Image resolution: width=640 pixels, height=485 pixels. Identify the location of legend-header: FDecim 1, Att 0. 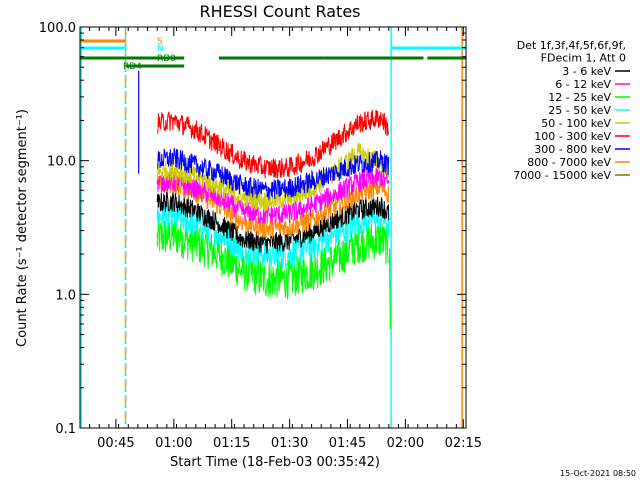
(583, 58).